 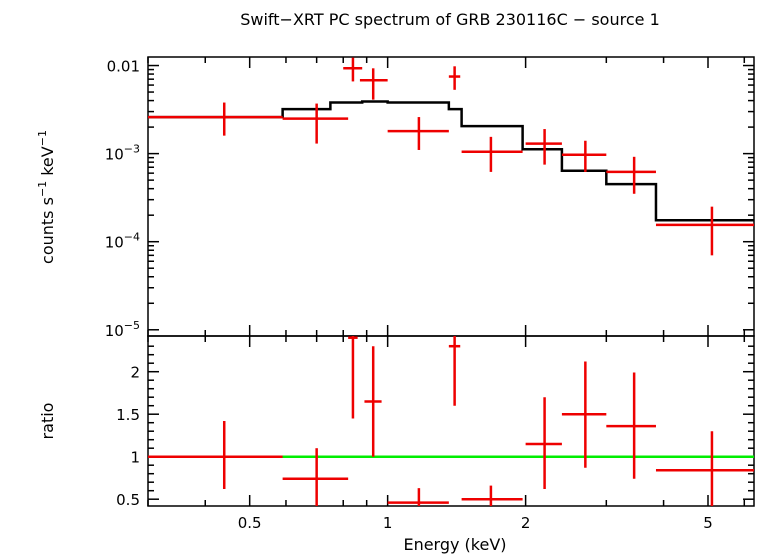 I want to click on y-tick-exponent: −5, so click(x=132, y=325).